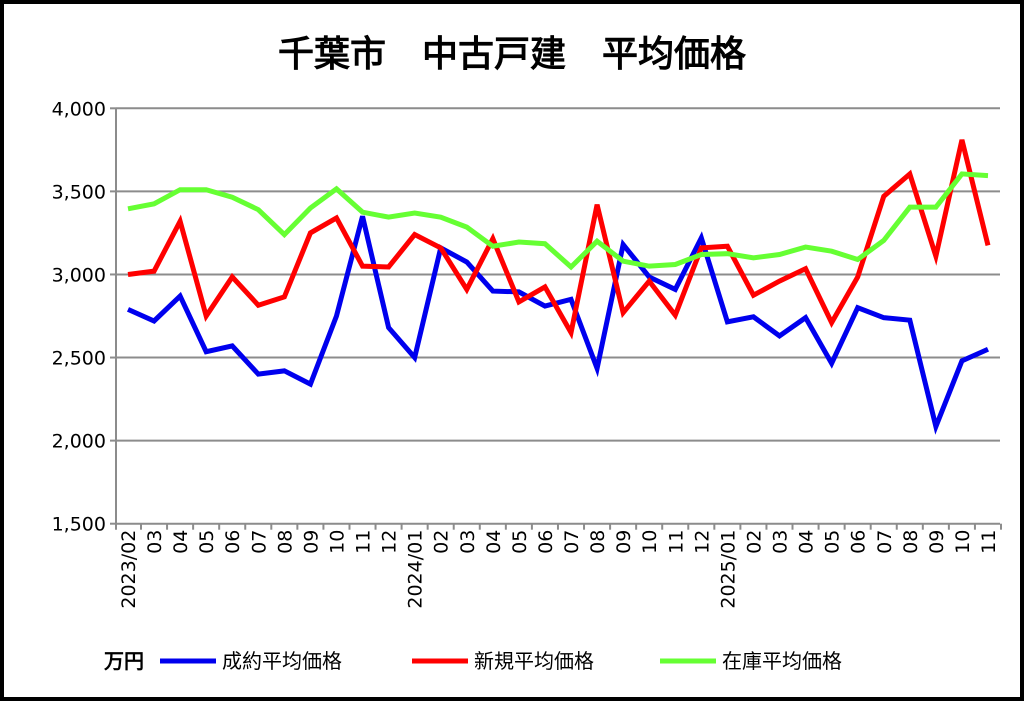  Describe the element at coordinates (79, 192) in the screenshot. I see `y-tick-label: 3,500` at that location.